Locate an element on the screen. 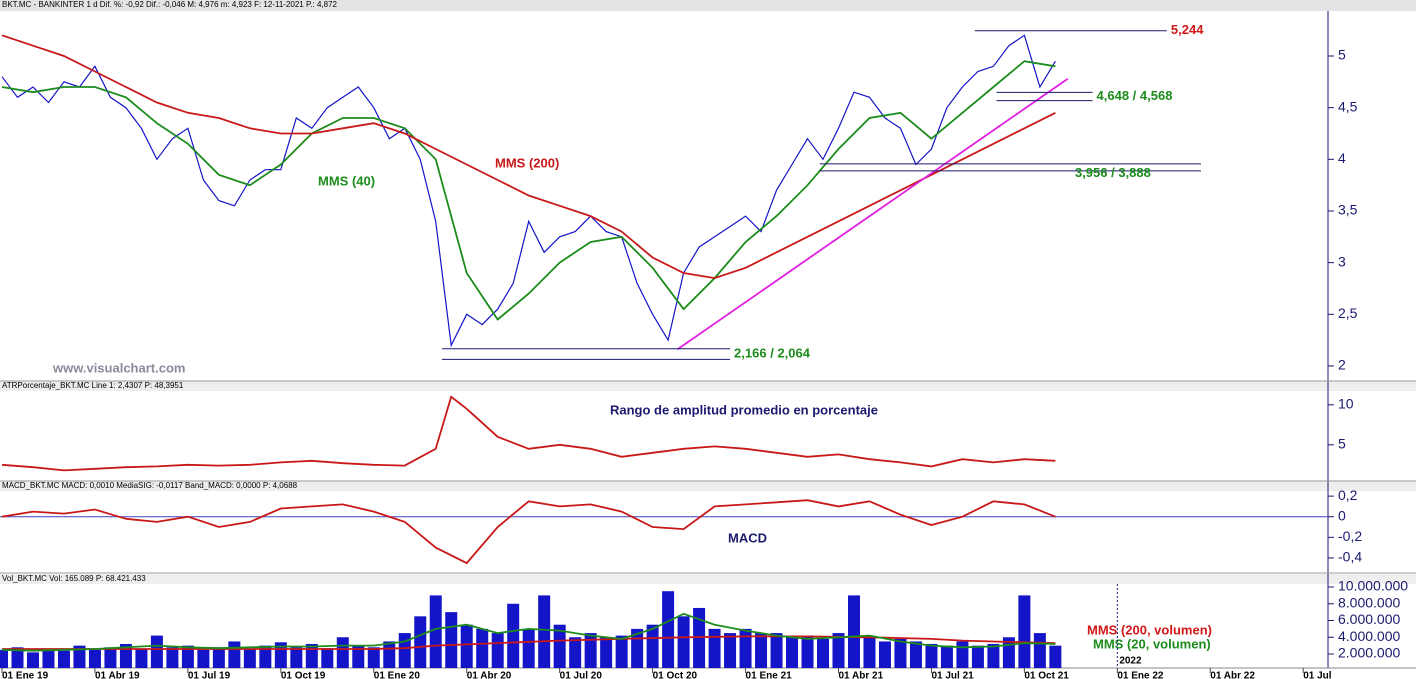  y-tick-label: 3 is located at coordinates (1342, 261).